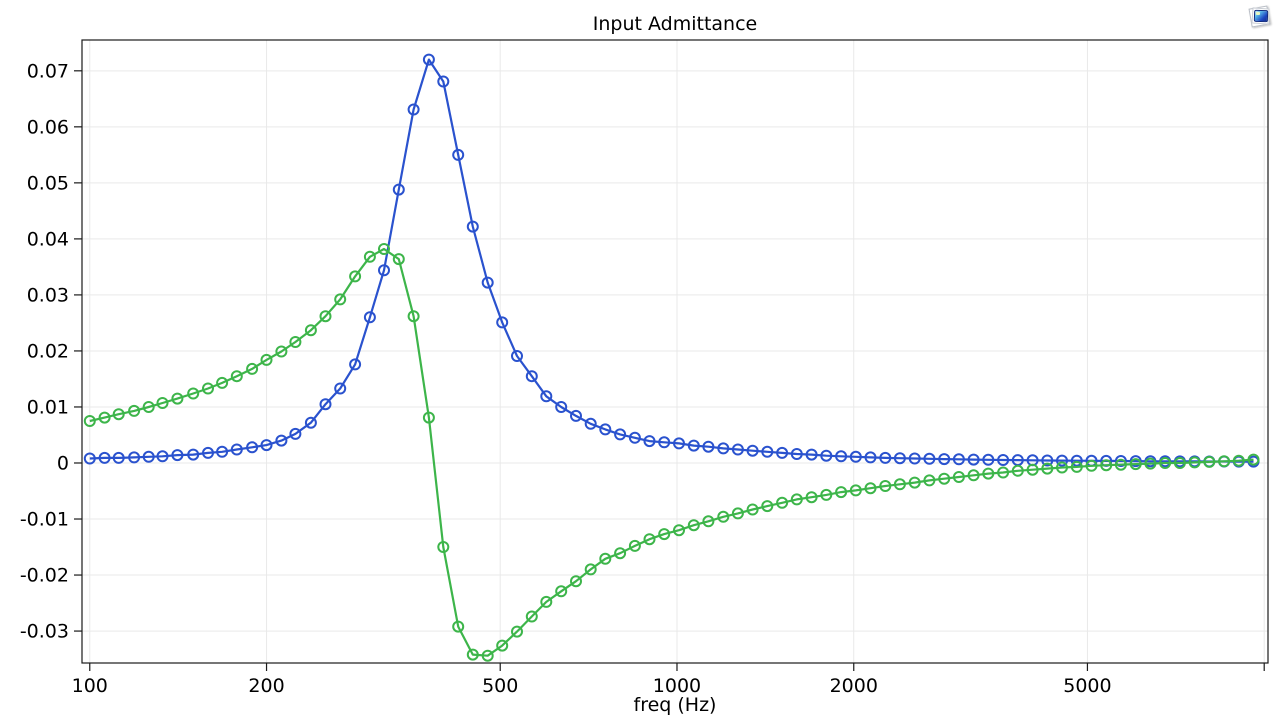  I want to click on y-tick-label: -0.02, so click(44, 576).